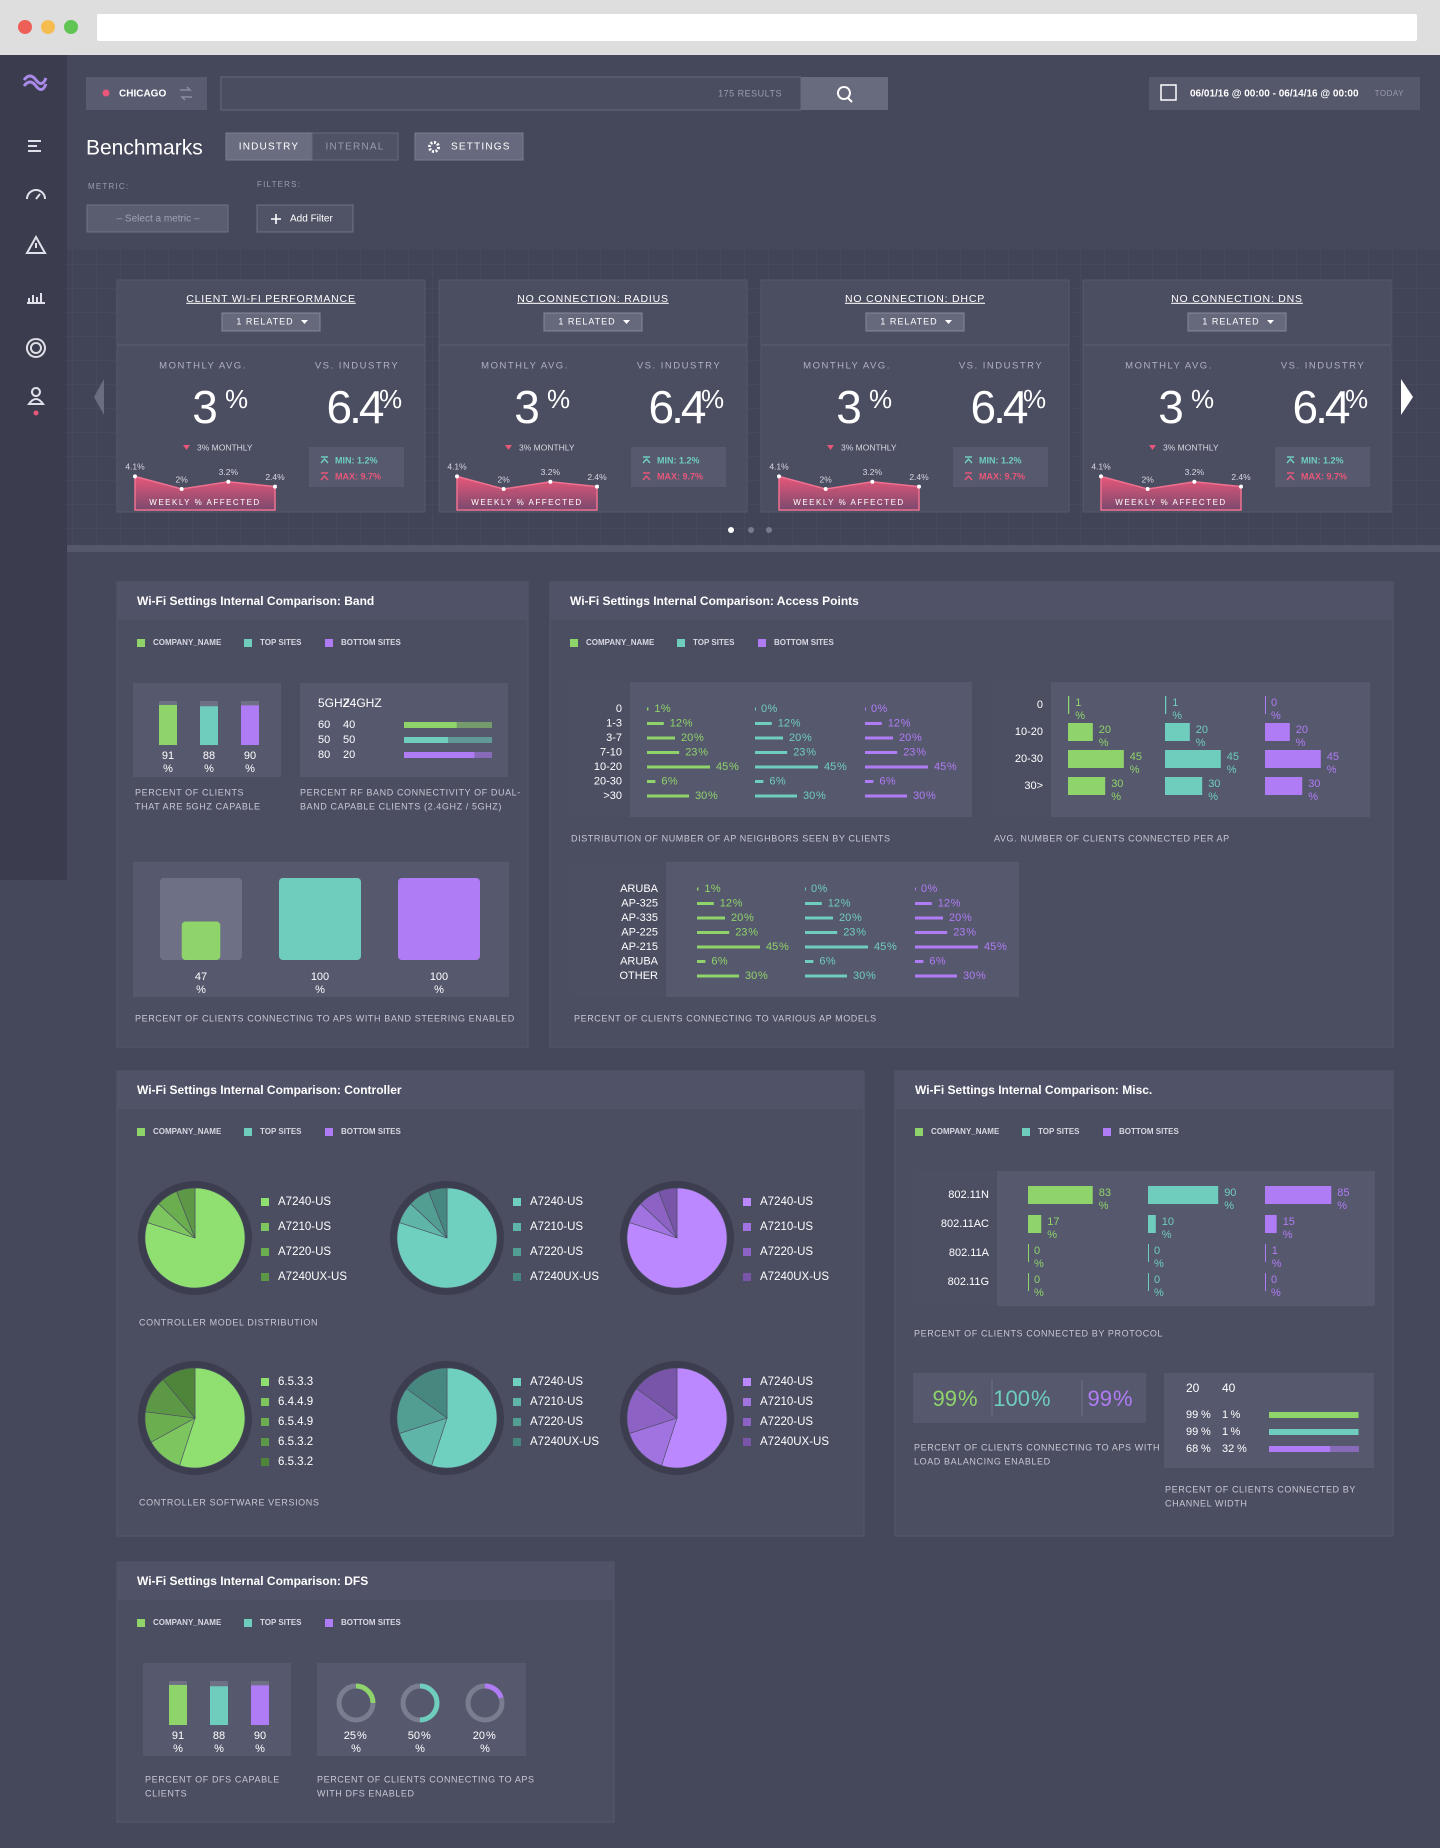  What do you see at coordinates (356, 1703) in the screenshot?
I see `donut` at bounding box center [356, 1703].